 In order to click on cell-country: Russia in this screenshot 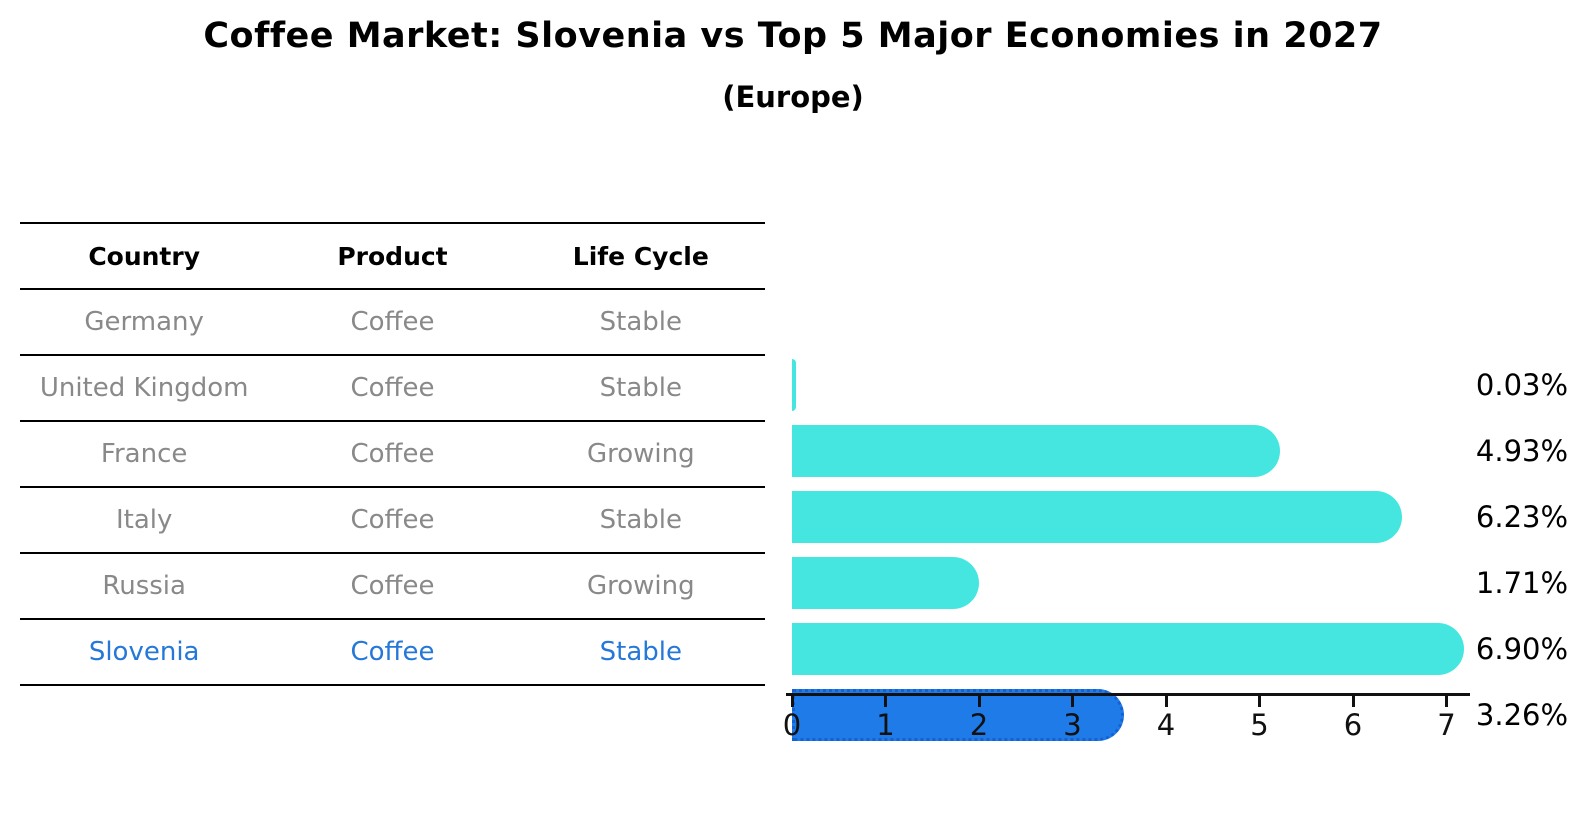, I will do `click(144, 586)`.